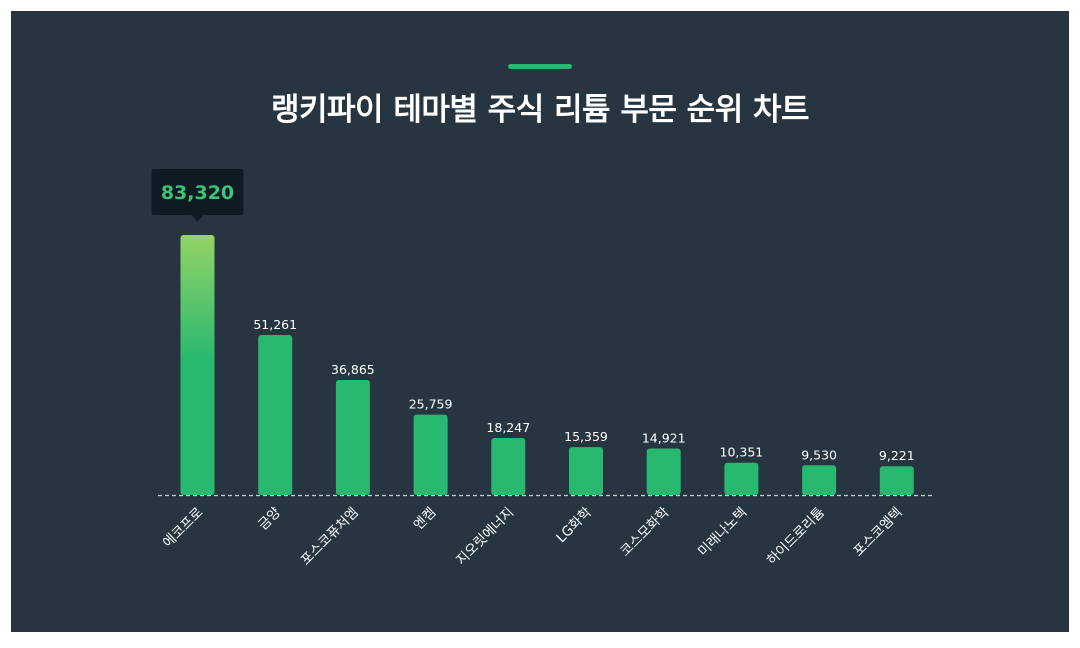  Describe the element at coordinates (819, 454) in the screenshot. I see `value-label-9: 9,530` at that location.